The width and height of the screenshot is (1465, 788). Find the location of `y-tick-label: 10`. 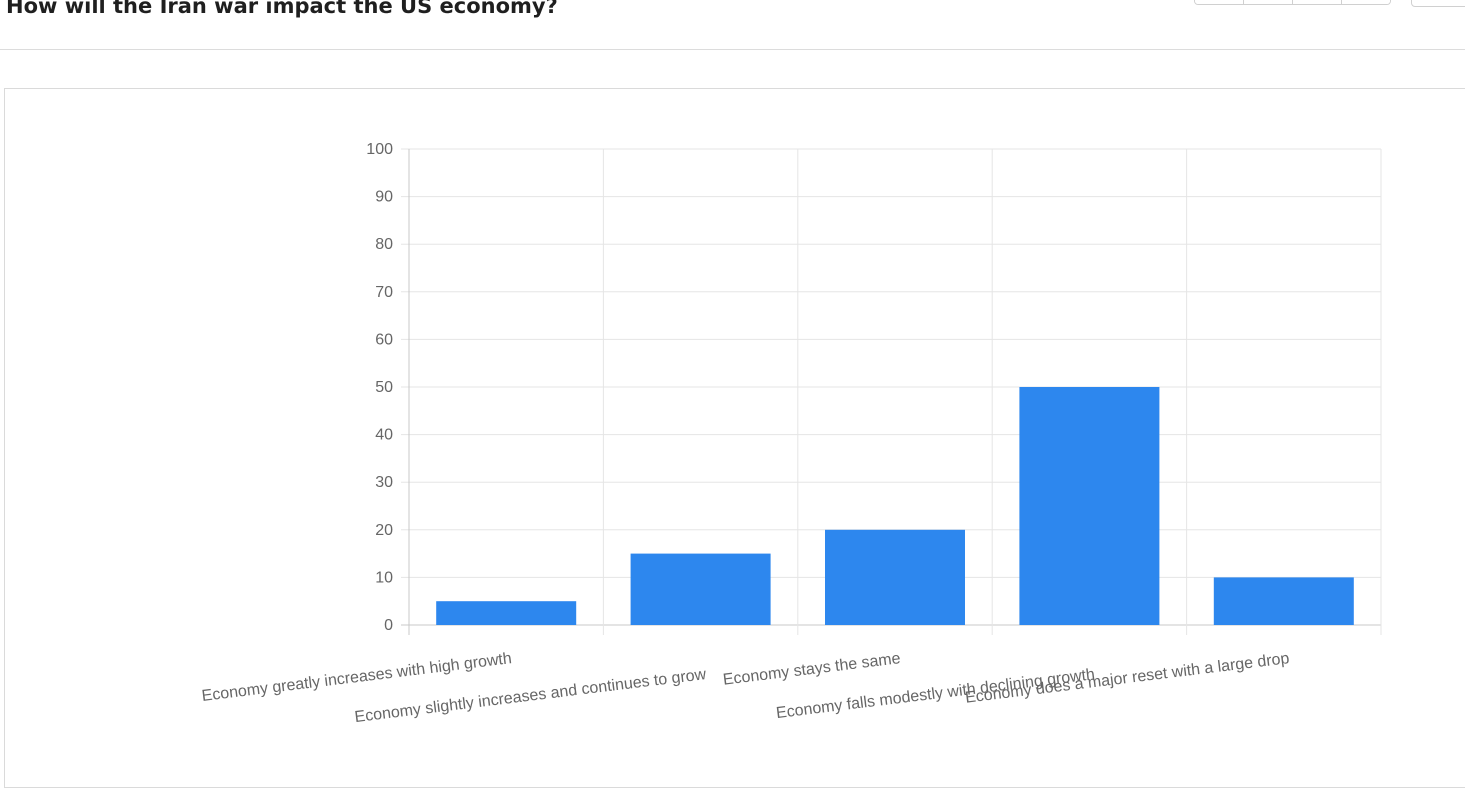

y-tick-label: 10 is located at coordinates (384, 577).